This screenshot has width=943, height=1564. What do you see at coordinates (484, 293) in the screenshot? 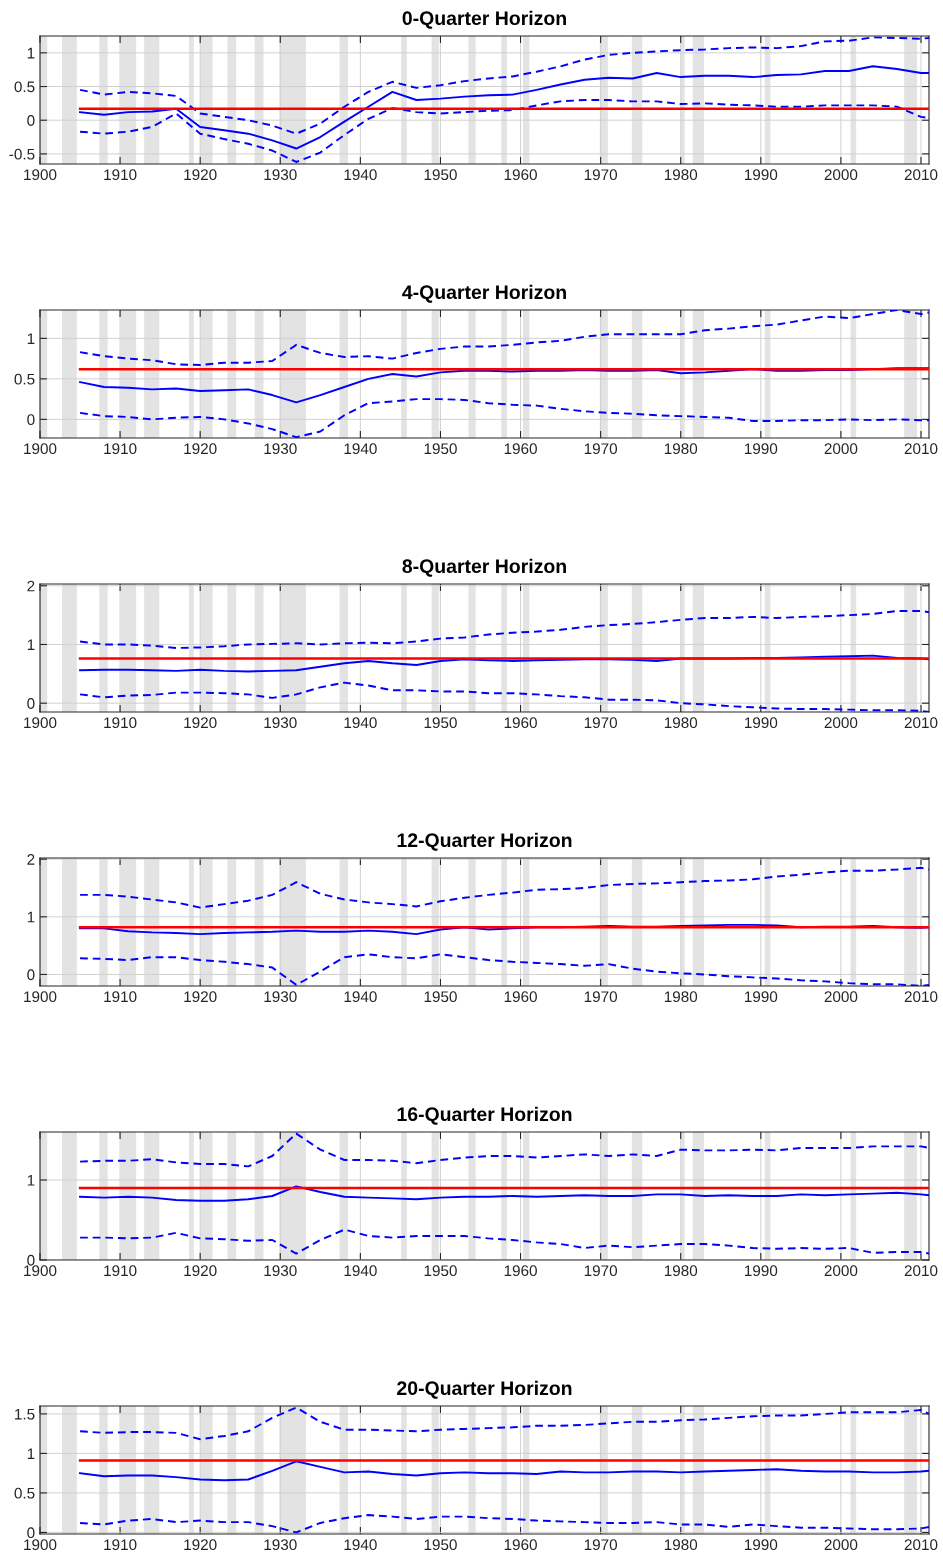
I see `chart-title: 4-Quarter Horizon` at bounding box center [484, 293].